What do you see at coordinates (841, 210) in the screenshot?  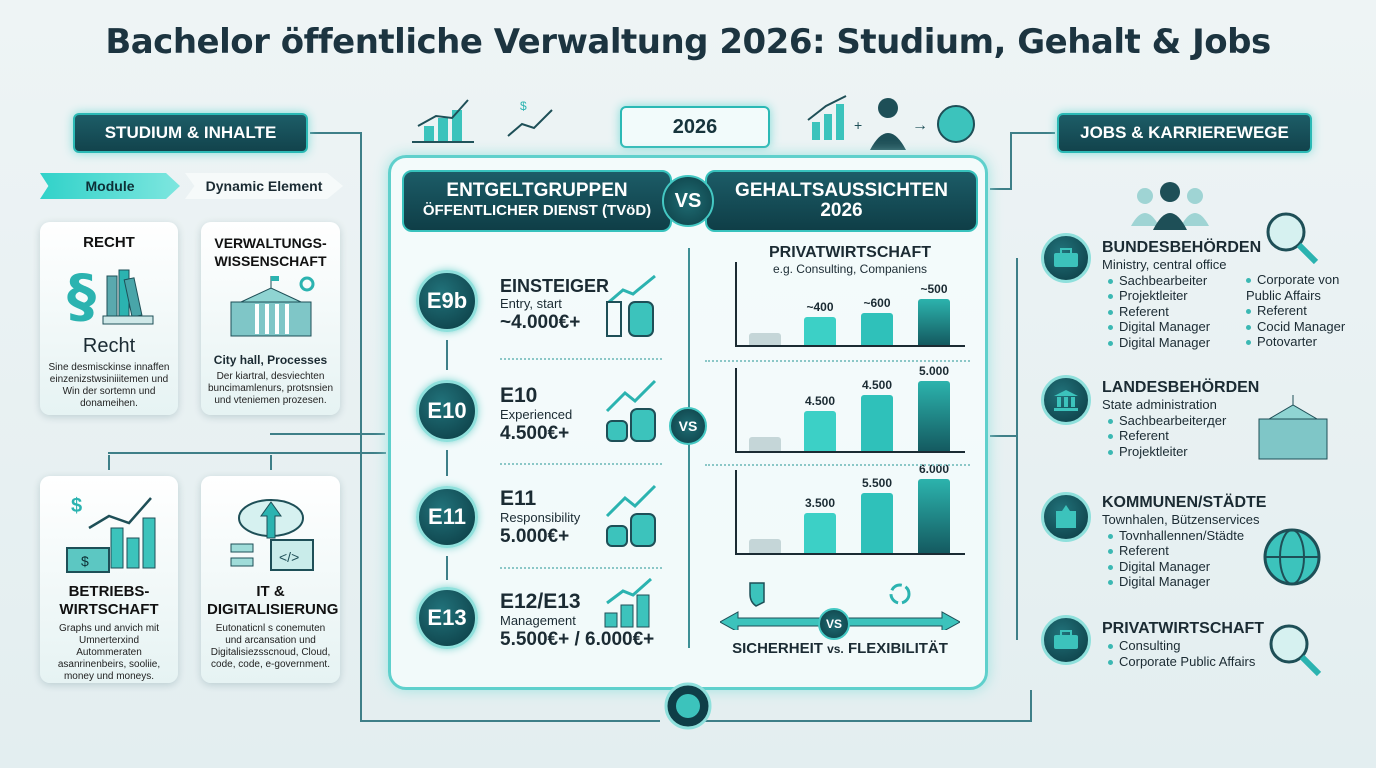 I see `gehaltsaussichten-line2: 2026` at bounding box center [841, 210].